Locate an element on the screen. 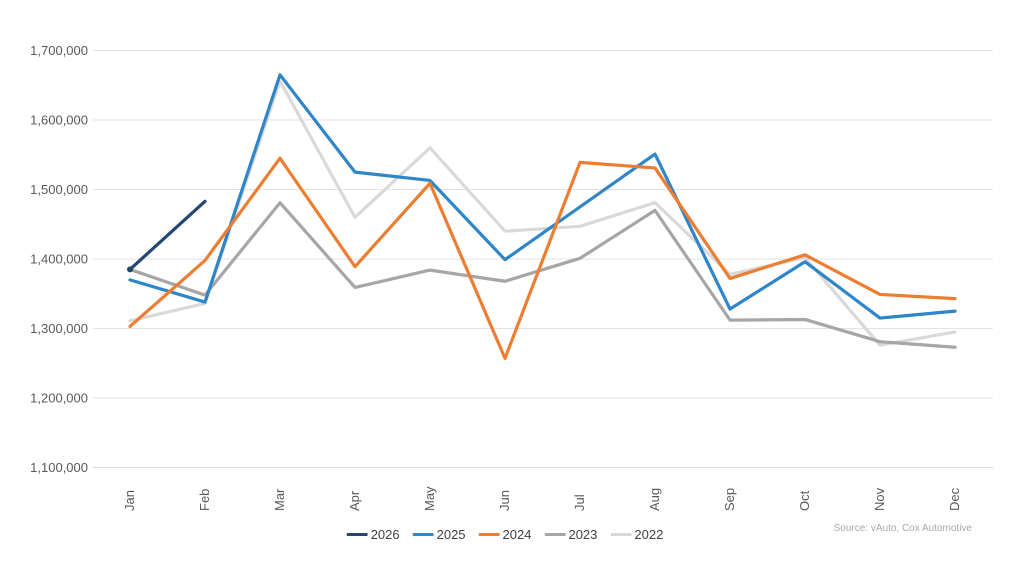 The image size is (1024, 576). legend-item-2023: 2023 is located at coordinates (570, 534).